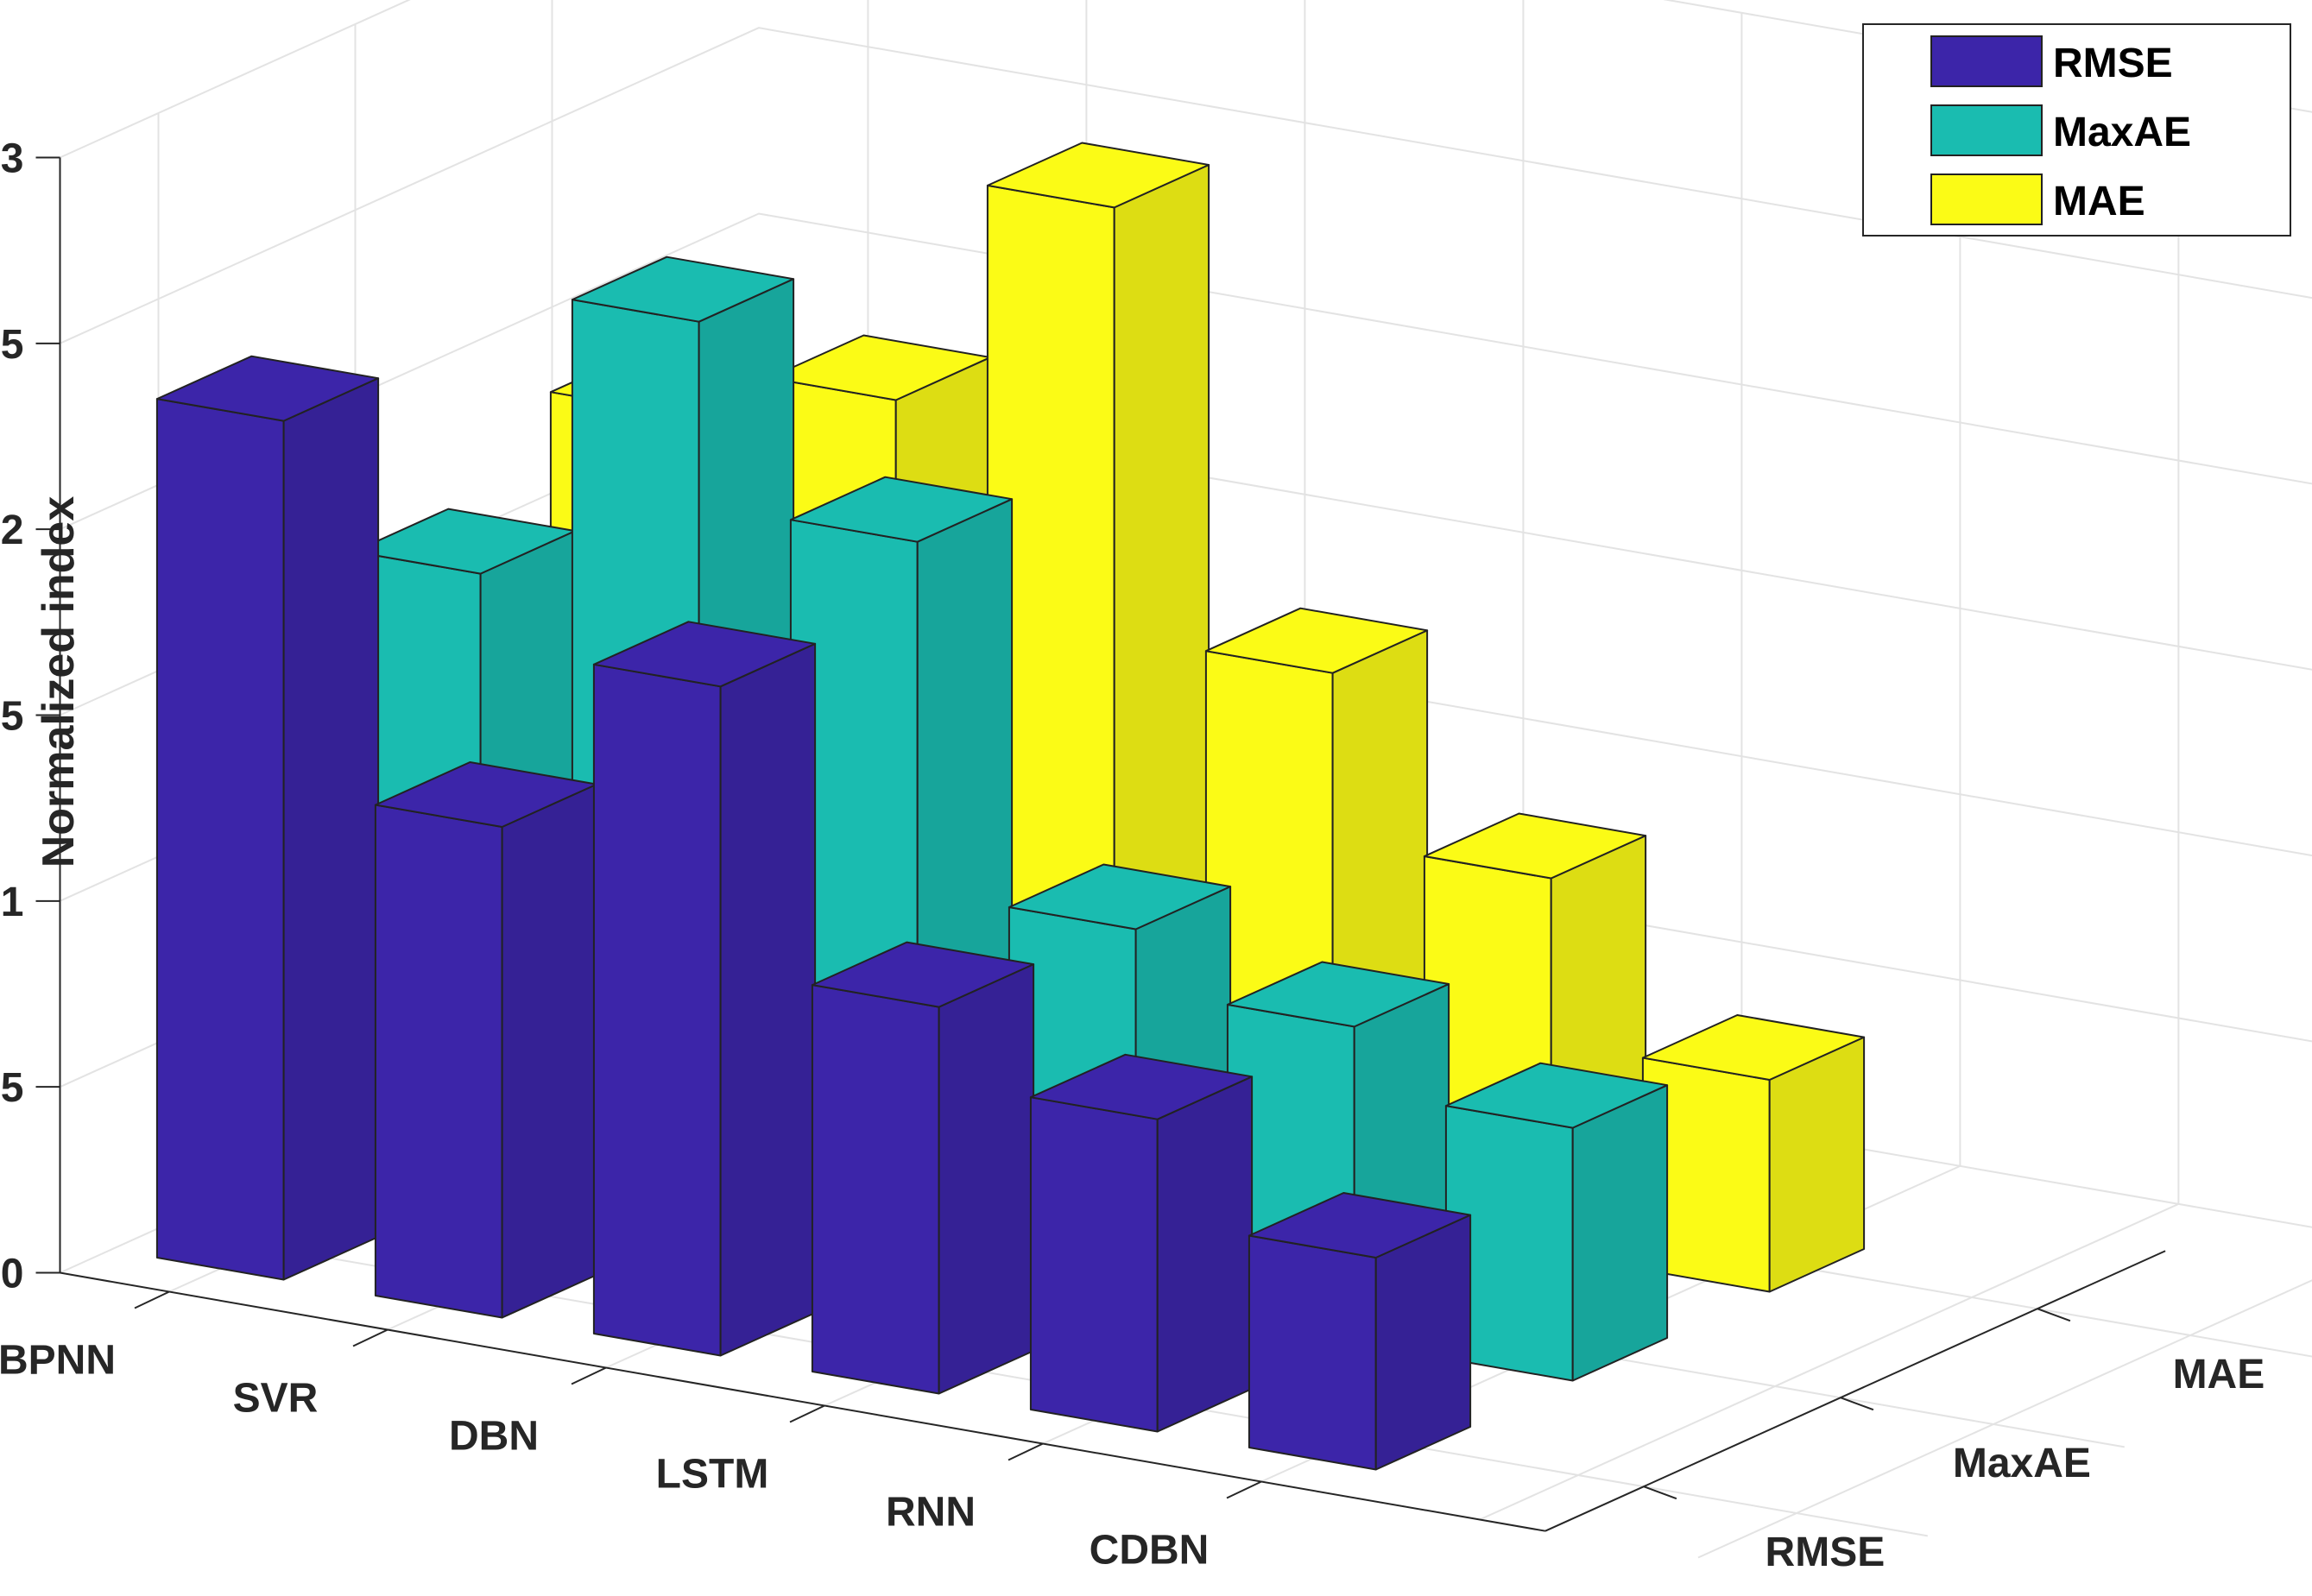 The image size is (2312, 1596). What do you see at coordinates (12, 1274) in the screenshot?
I see `y-tick-label: 0` at bounding box center [12, 1274].